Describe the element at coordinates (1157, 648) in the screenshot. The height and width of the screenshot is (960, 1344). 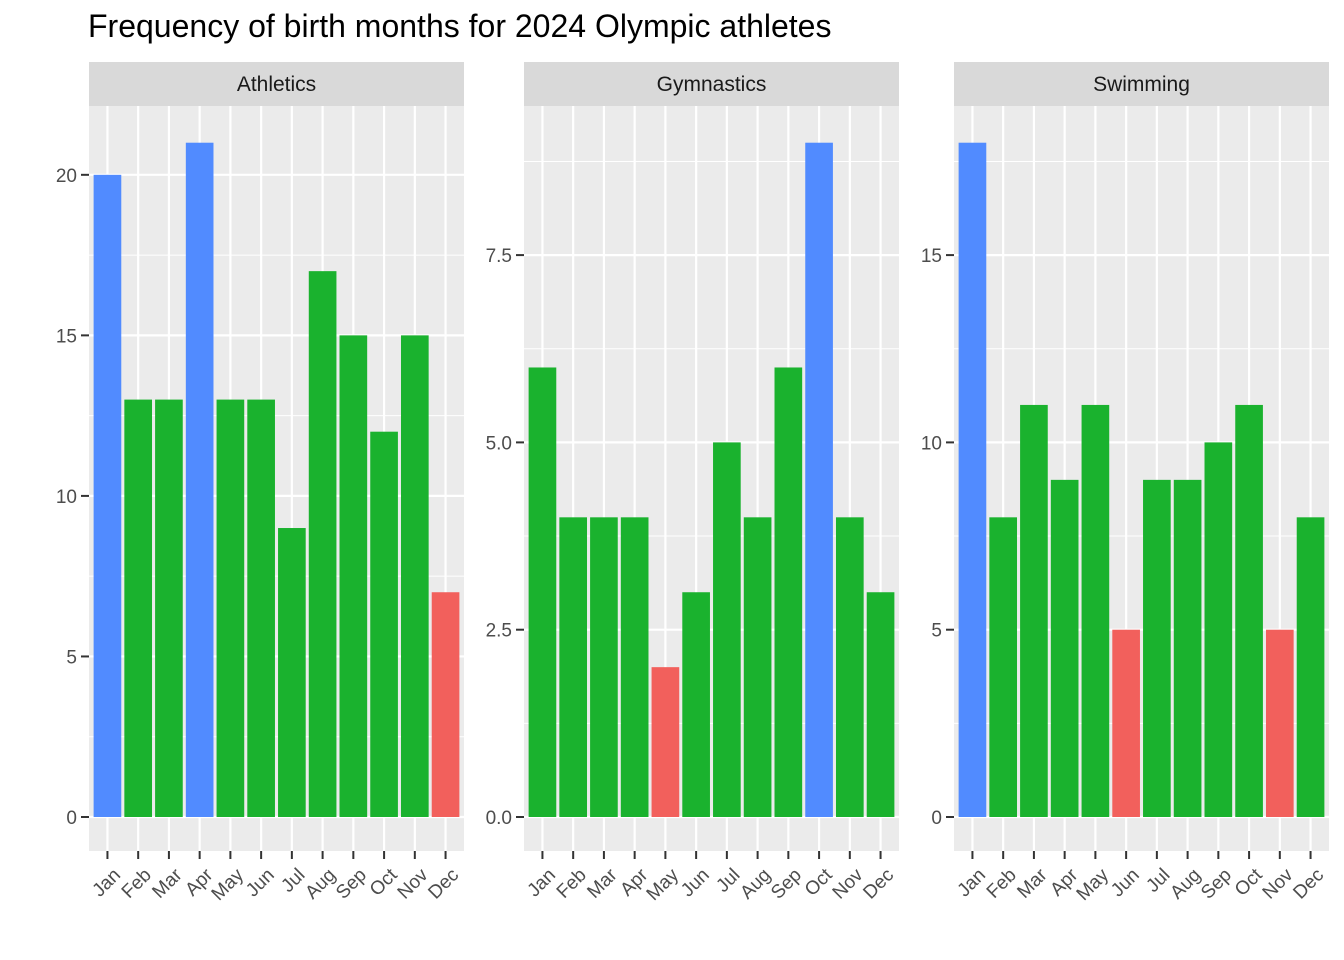
I see `bar-swimming-jul` at that location.